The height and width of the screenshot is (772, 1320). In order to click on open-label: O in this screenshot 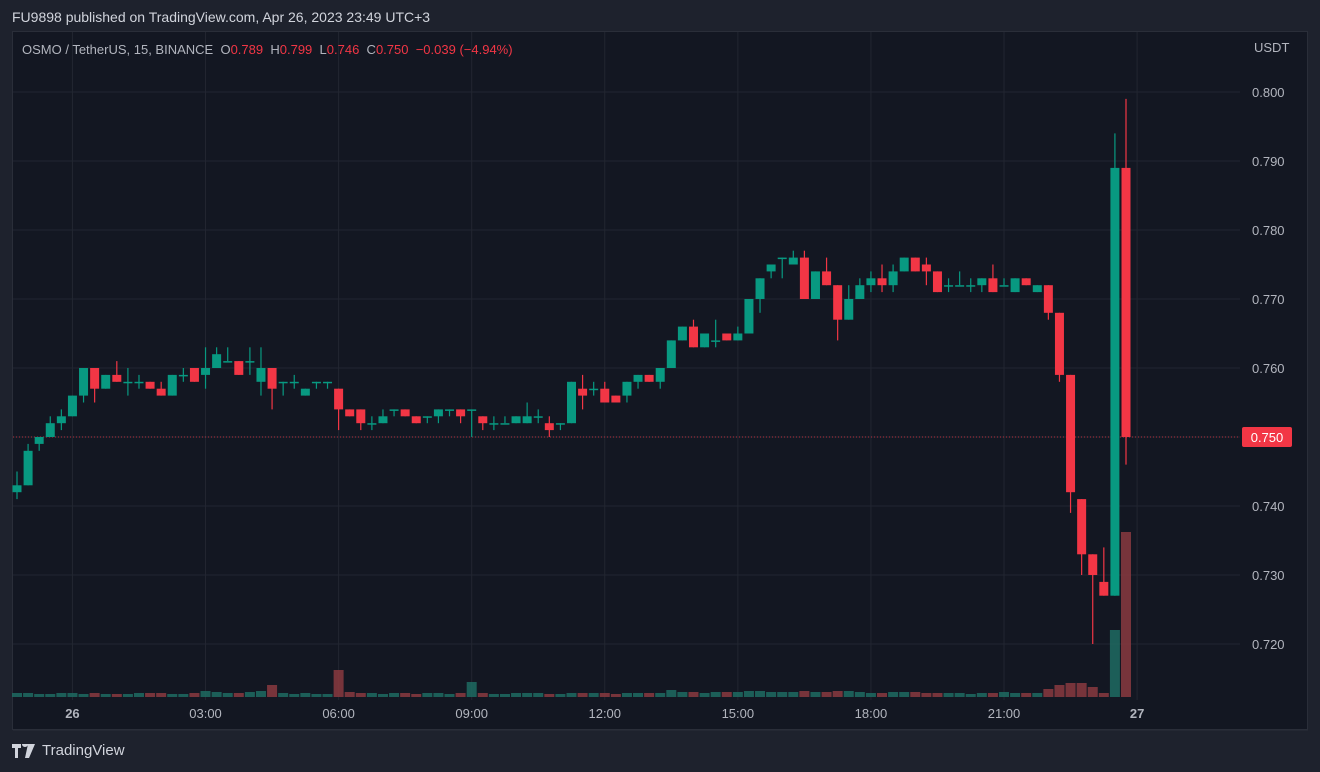, I will do `click(225, 49)`.